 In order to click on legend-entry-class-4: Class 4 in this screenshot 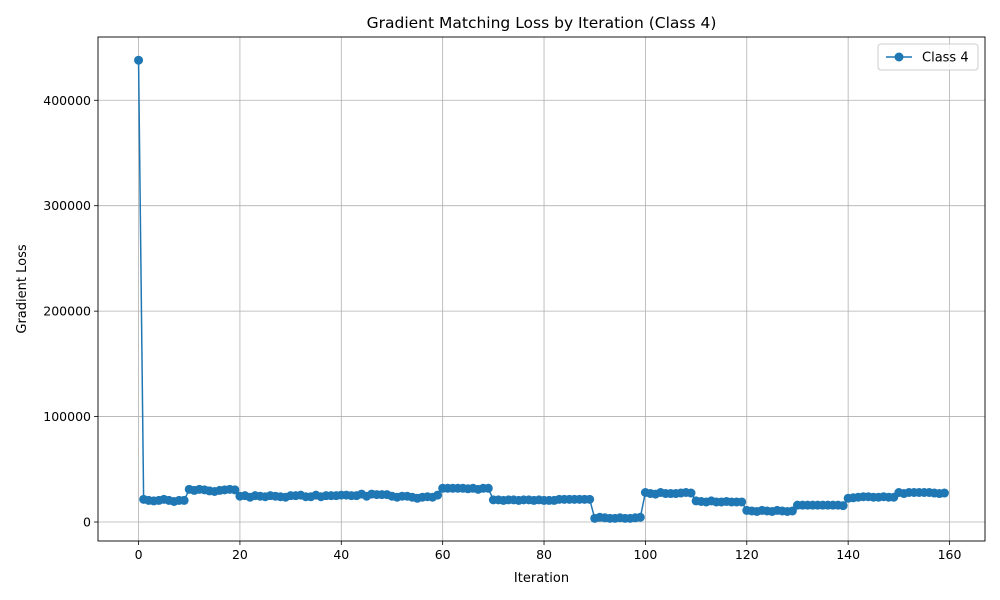, I will do `click(945, 58)`.